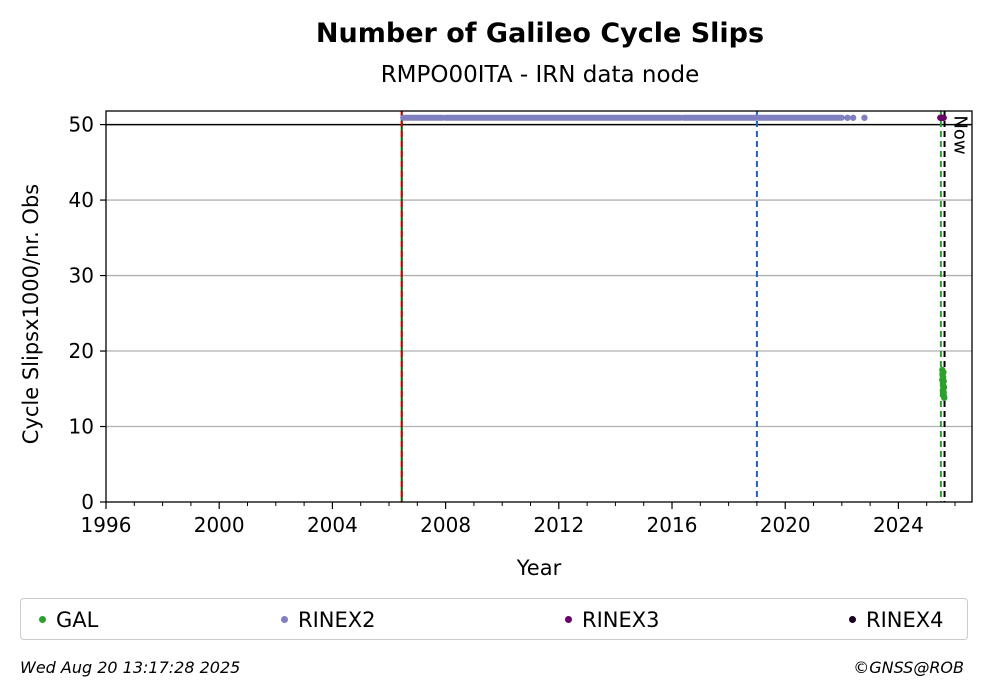 The width and height of the screenshot is (992, 699). I want to click on y-tick-label: 50, so click(81, 125).